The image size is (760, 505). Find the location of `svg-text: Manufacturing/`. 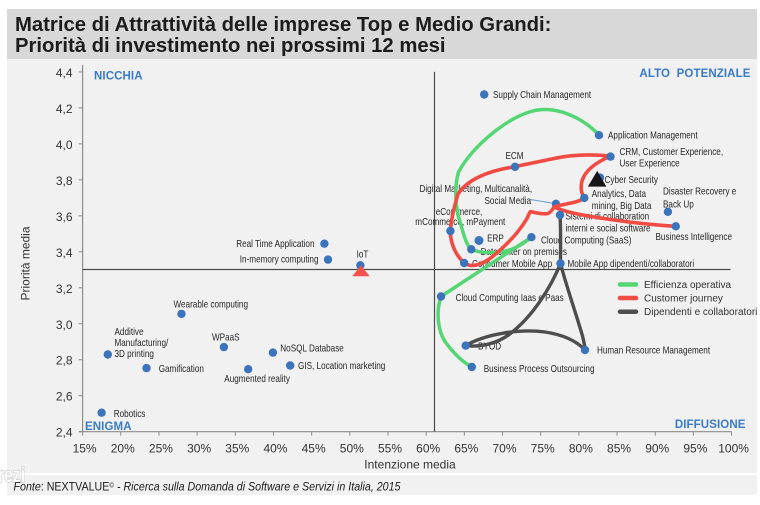

svg-text: Manufacturing/ is located at coordinates (142, 343).